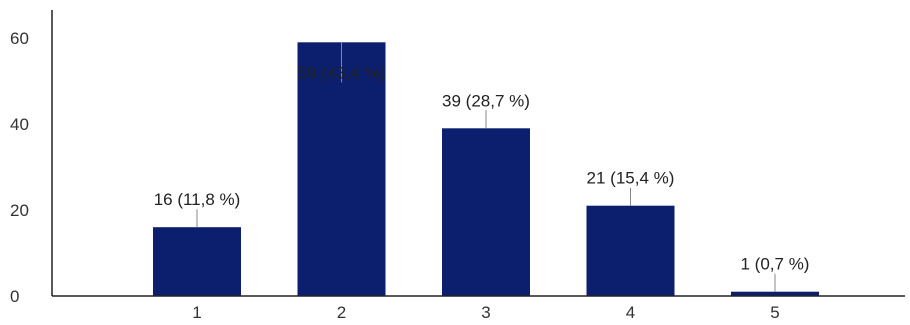 This screenshot has height=325, width=910. Describe the element at coordinates (341, 311) in the screenshot. I see `x-tick-label: 2` at that location.